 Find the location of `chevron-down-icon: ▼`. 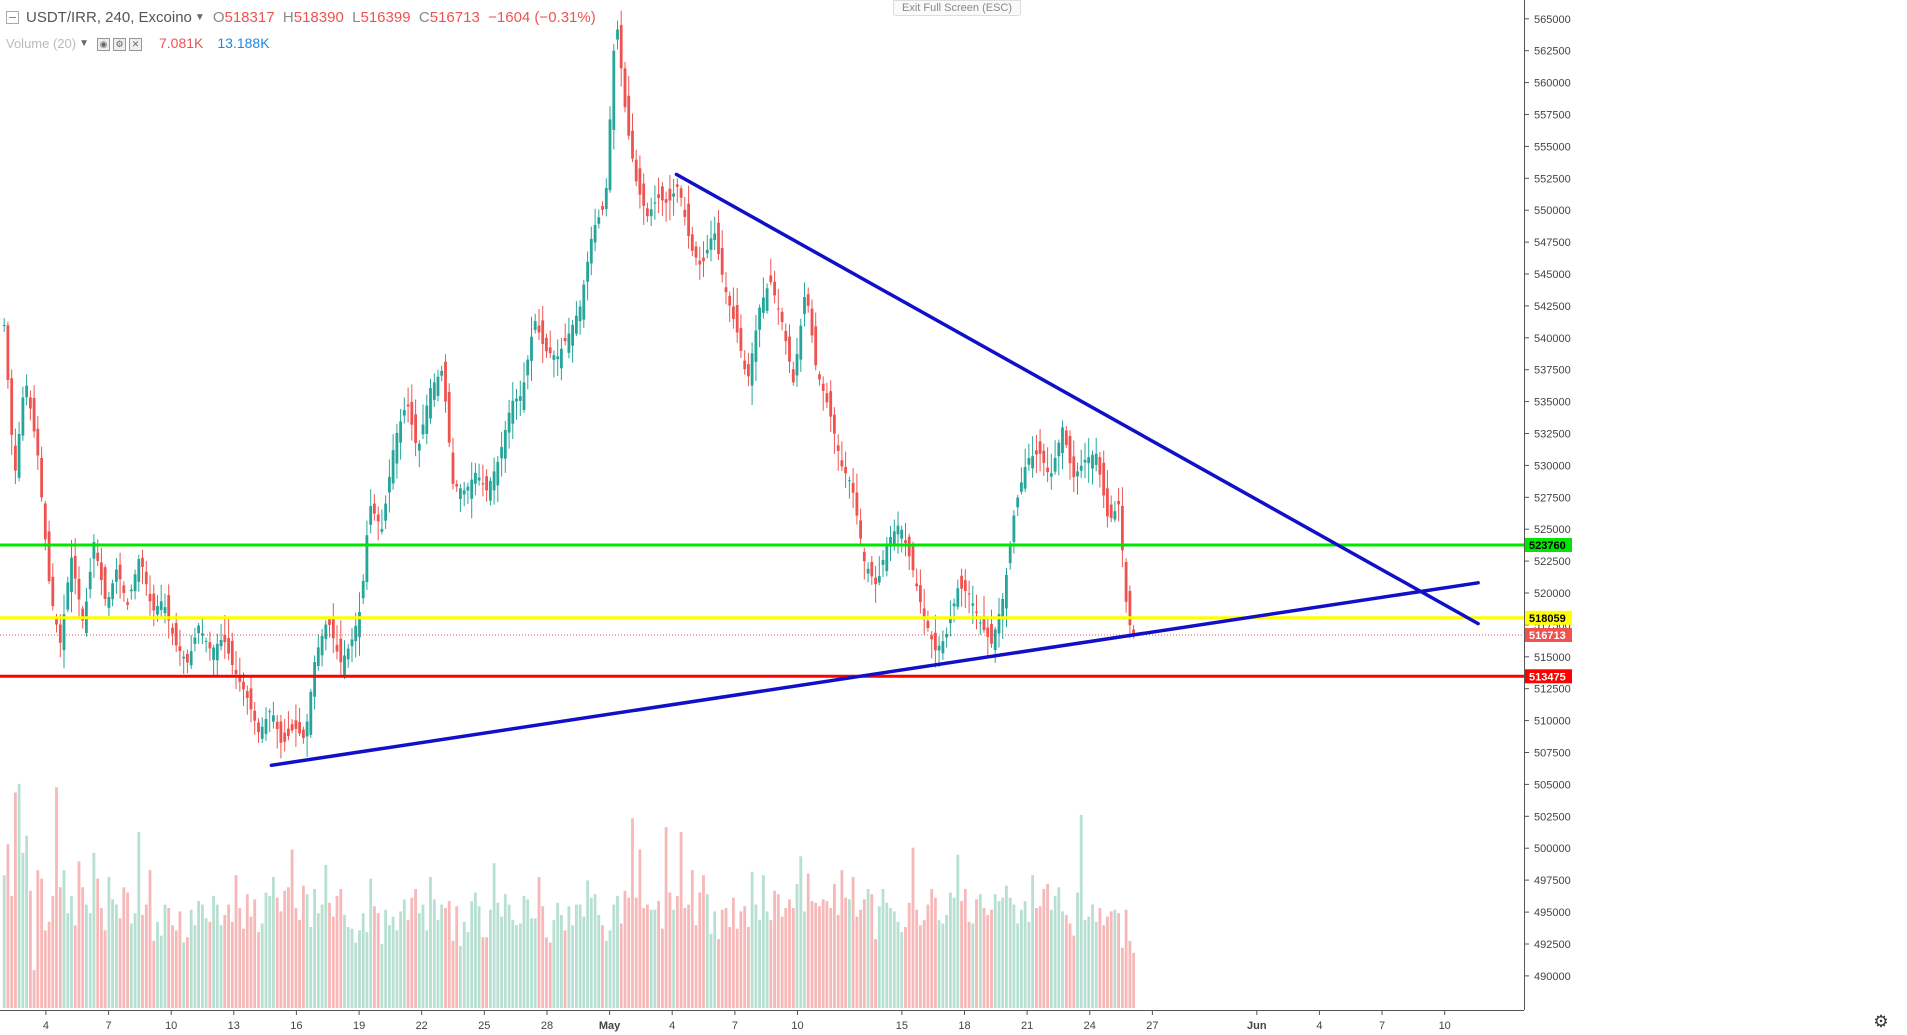

chevron-down-icon: ▼ is located at coordinates (199, 17).